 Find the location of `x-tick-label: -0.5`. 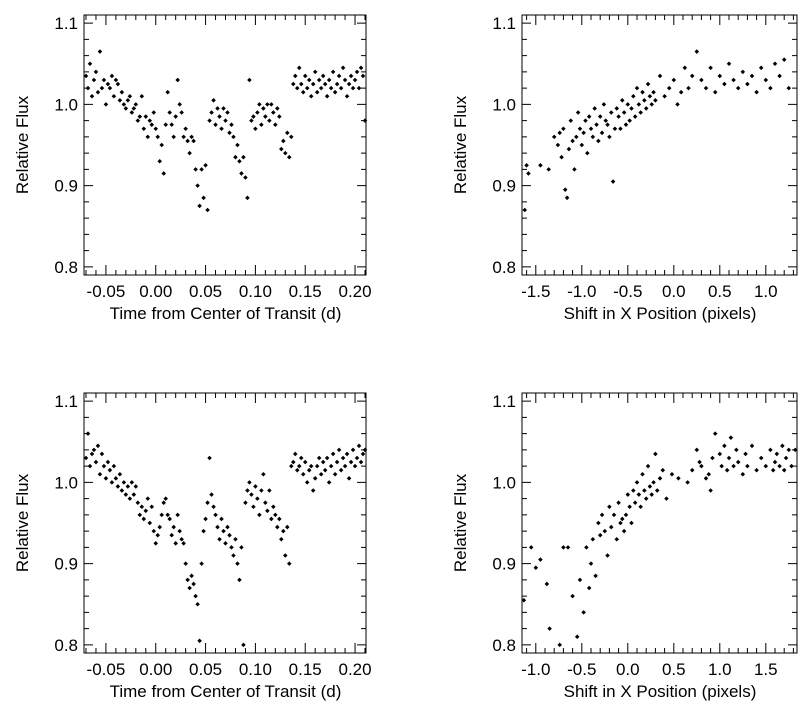

x-tick-label: -0.5 is located at coordinates (581, 669).